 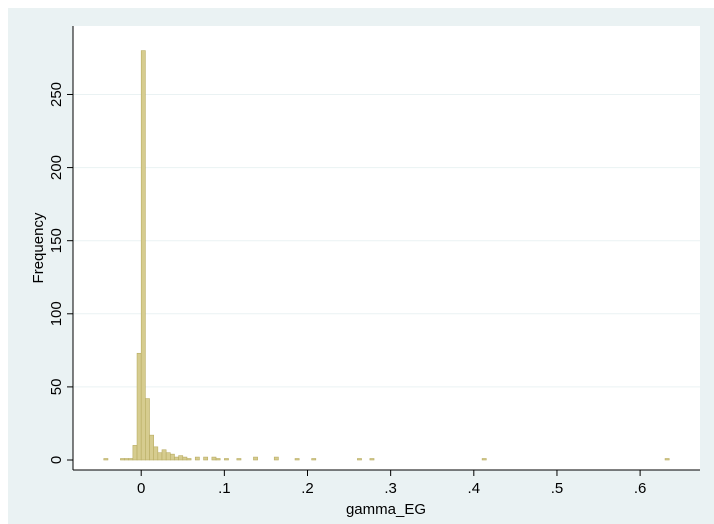 What do you see at coordinates (56, 240) in the screenshot?
I see `y-tick-label-3: 150` at bounding box center [56, 240].